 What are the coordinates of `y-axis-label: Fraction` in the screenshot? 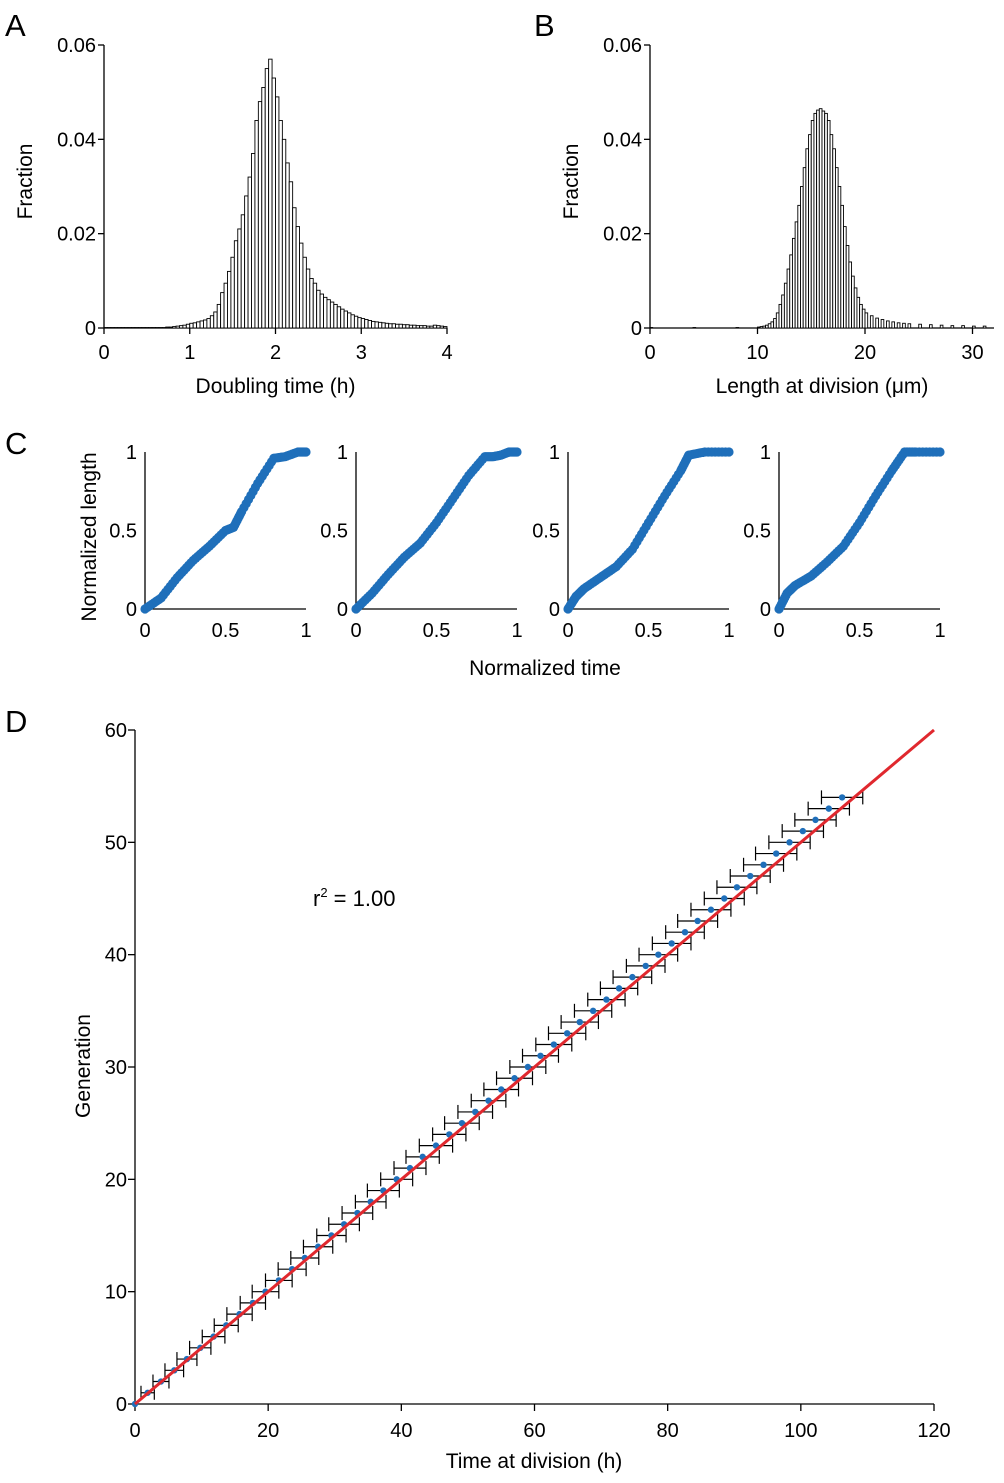 It's located at (571, 182).